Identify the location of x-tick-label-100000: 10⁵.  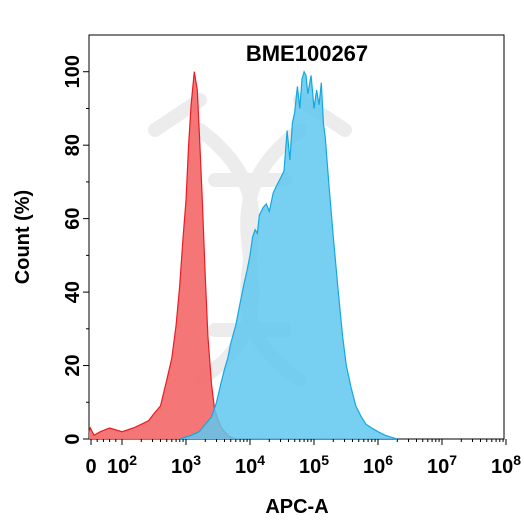
(314, 465).